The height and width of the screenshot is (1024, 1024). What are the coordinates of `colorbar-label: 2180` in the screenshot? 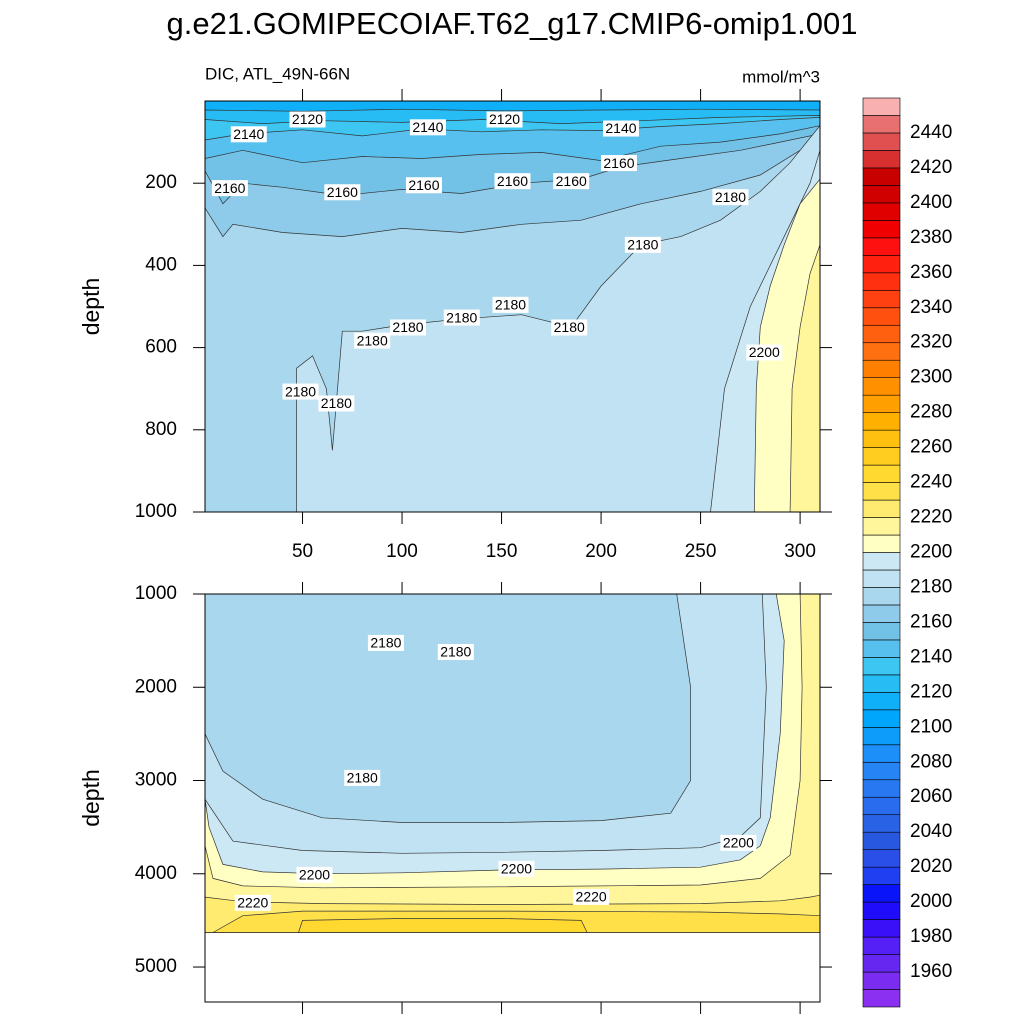 It's located at (931, 586).